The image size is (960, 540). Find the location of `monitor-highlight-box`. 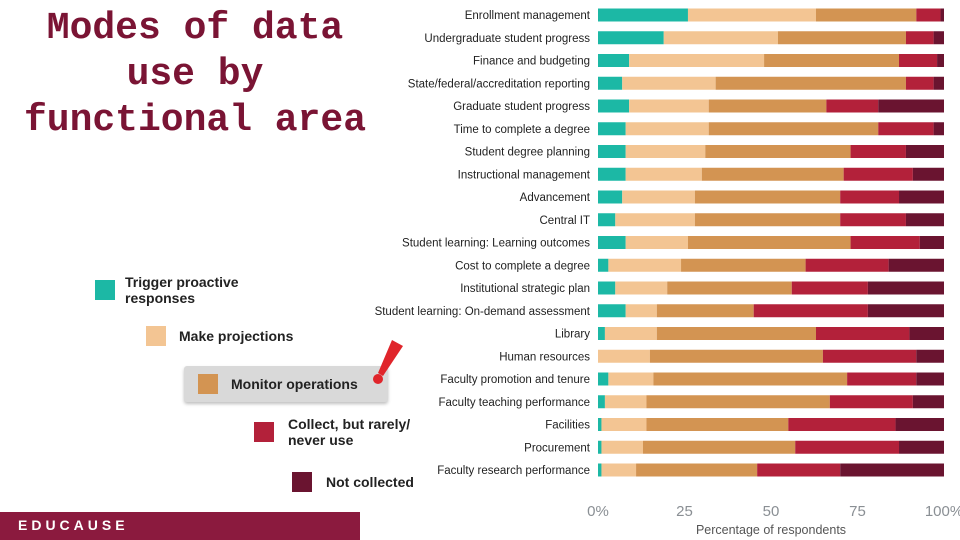

monitor-highlight-box is located at coordinates (286, 384).